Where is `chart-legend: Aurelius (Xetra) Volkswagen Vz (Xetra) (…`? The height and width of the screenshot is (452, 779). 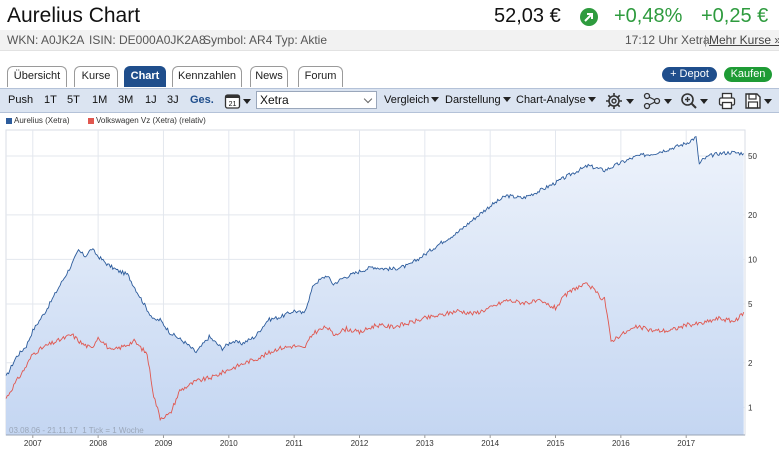 chart-legend: Aurelius (Xetra) Volkswagen Vz (Xetra) (… is located at coordinates (389, 121).